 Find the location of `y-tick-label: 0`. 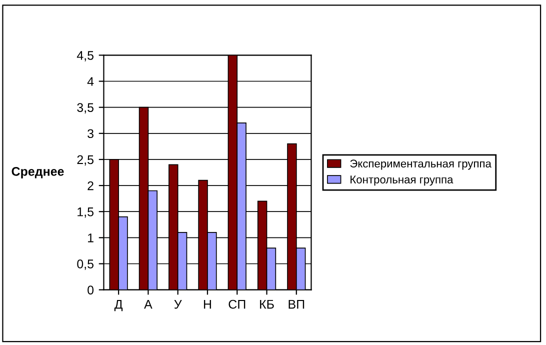

y-tick-label: 0 is located at coordinates (91, 290).